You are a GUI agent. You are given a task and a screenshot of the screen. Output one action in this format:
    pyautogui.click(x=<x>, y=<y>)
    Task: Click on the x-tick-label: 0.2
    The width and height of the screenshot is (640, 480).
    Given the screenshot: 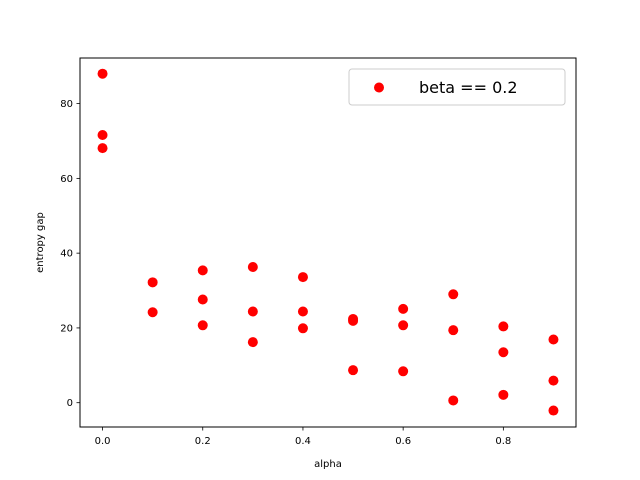 What is the action you would take?
    pyautogui.click(x=203, y=441)
    